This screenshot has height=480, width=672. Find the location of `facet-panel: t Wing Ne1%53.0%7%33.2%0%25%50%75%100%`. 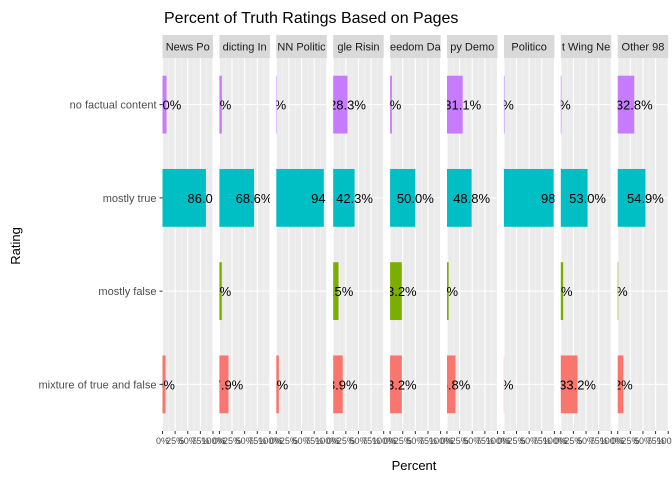

facet-panel: t Wing Ne1%53.0%7%33.2%0%25%50%75%100% is located at coordinates (587, 240).